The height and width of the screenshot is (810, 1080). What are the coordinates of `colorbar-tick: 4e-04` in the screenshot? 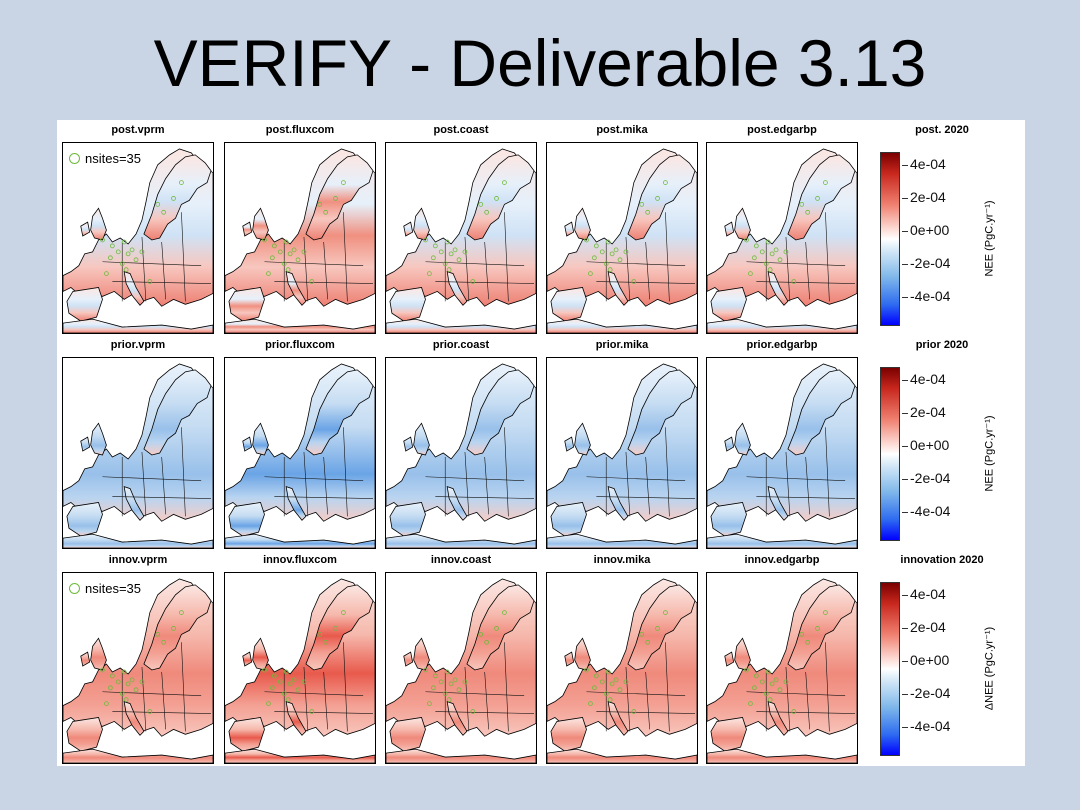 It's located at (924, 164).